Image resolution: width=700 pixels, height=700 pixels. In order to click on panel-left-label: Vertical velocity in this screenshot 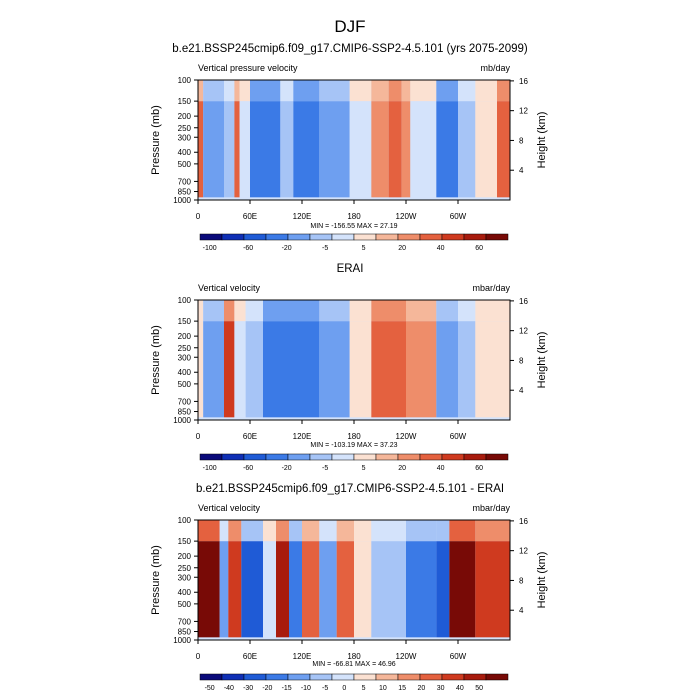, I will do `click(229, 288)`.